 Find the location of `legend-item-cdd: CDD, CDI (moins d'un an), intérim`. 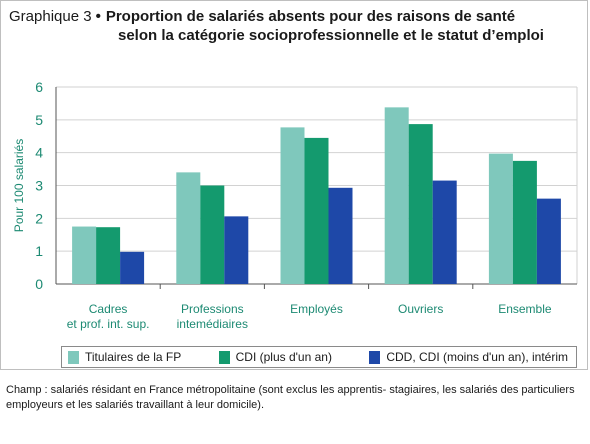

legend-item-cdd: CDD, CDI (moins d'un an), intérim is located at coordinates (468, 357).